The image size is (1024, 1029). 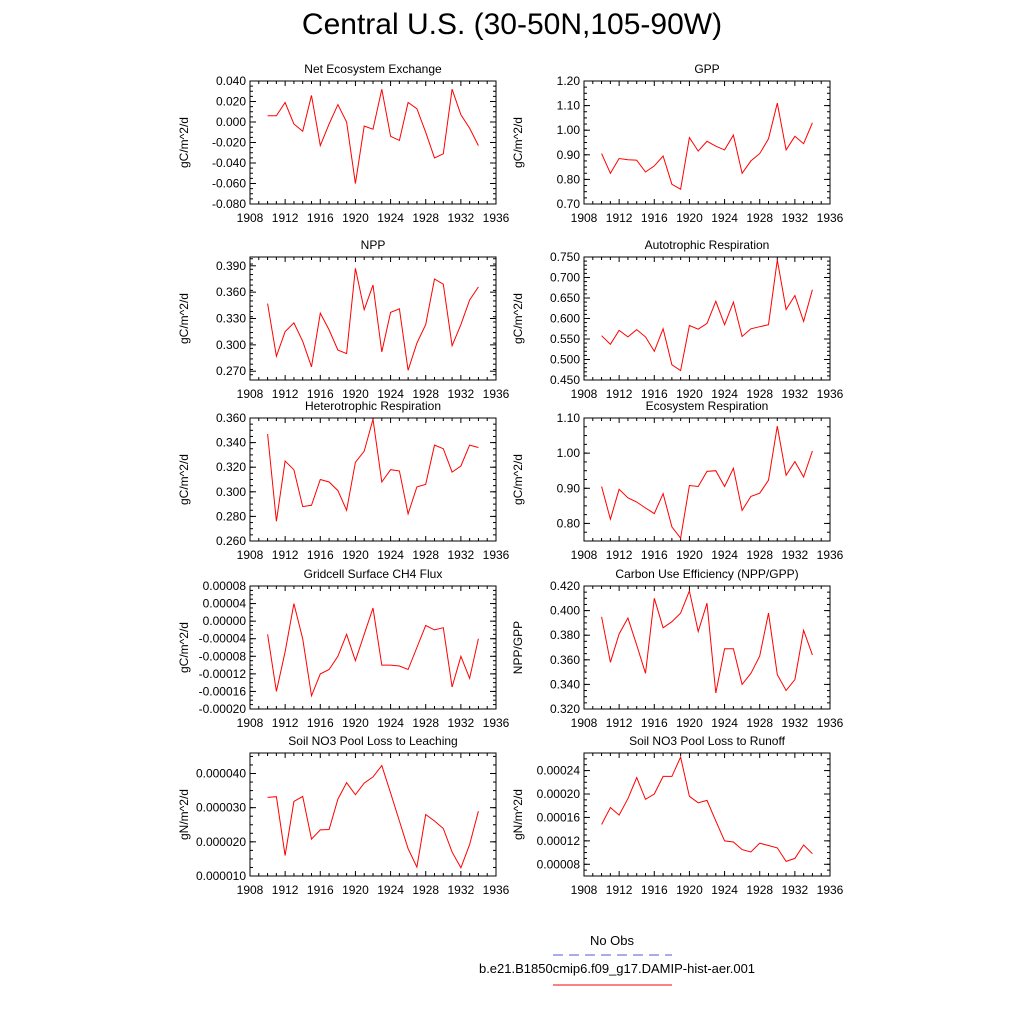 I want to click on panel-title: Gridcell Surface CH4 Flux, so click(x=373, y=574).